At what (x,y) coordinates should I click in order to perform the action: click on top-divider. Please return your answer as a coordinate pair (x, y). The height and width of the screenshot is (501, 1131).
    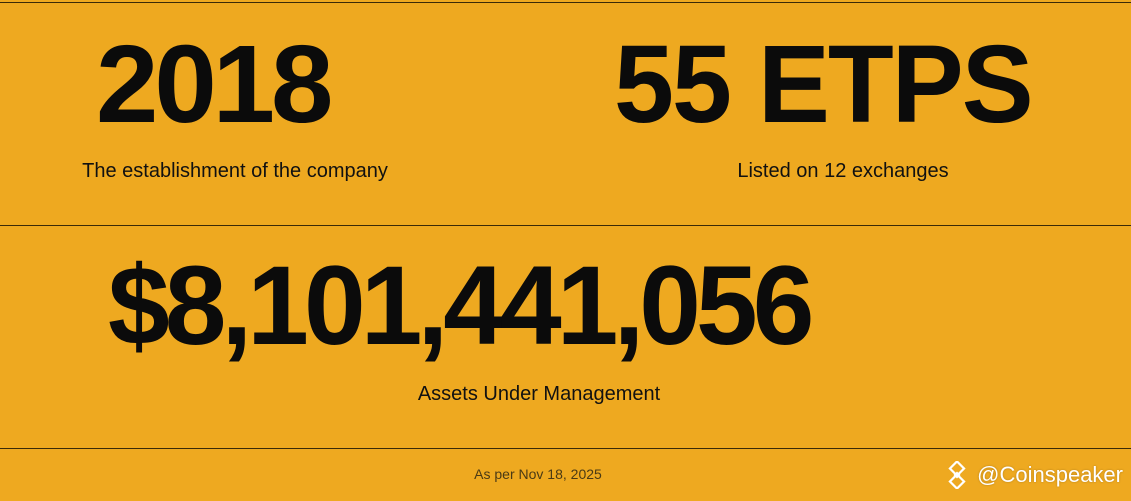
    Looking at the image, I should click on (565, 2).